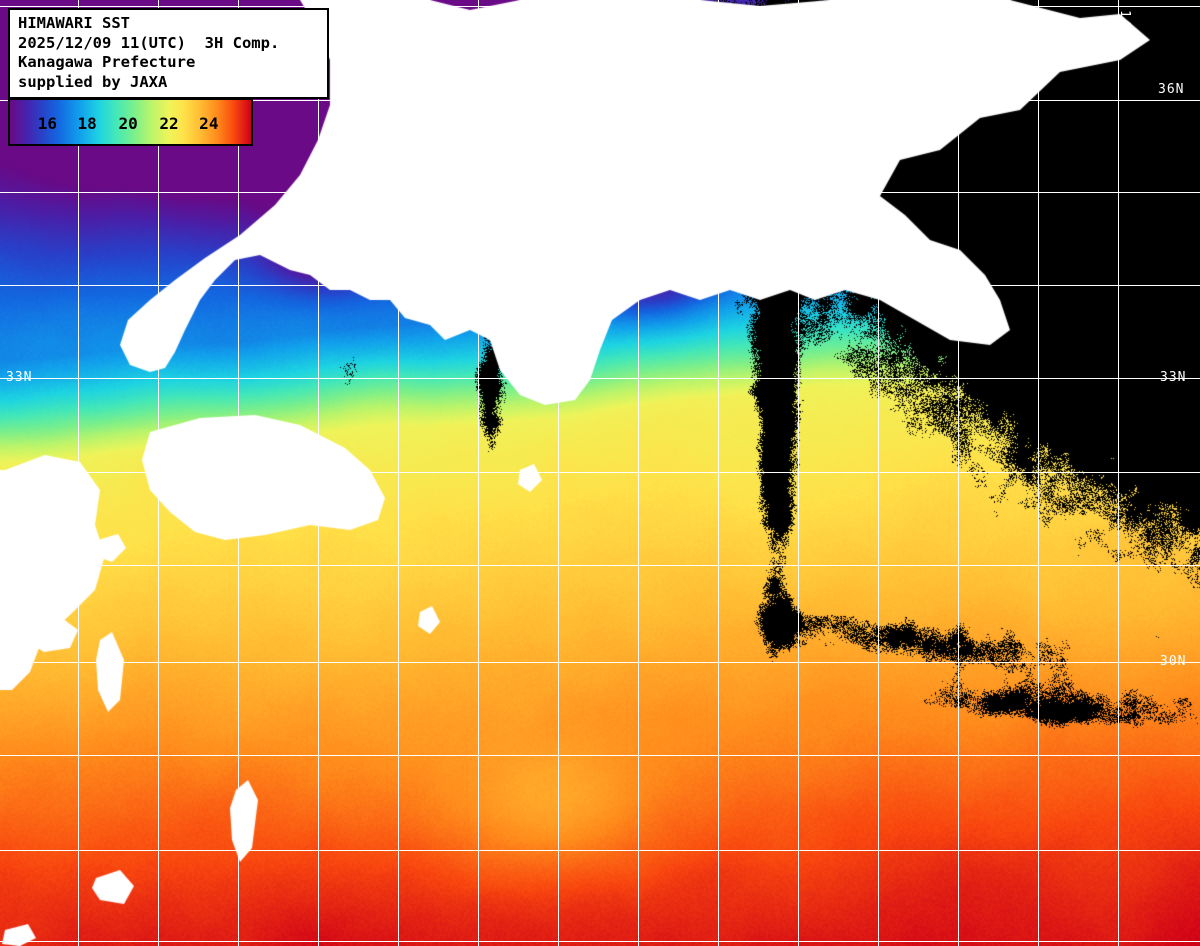 Image resolution: width=1200 pixels, height=946 pixels. What do you see at coordinates (1171, 89) in the screenshot?
I see `latitude-label-right-36N: 36N` at bounding box center [1171, 89].